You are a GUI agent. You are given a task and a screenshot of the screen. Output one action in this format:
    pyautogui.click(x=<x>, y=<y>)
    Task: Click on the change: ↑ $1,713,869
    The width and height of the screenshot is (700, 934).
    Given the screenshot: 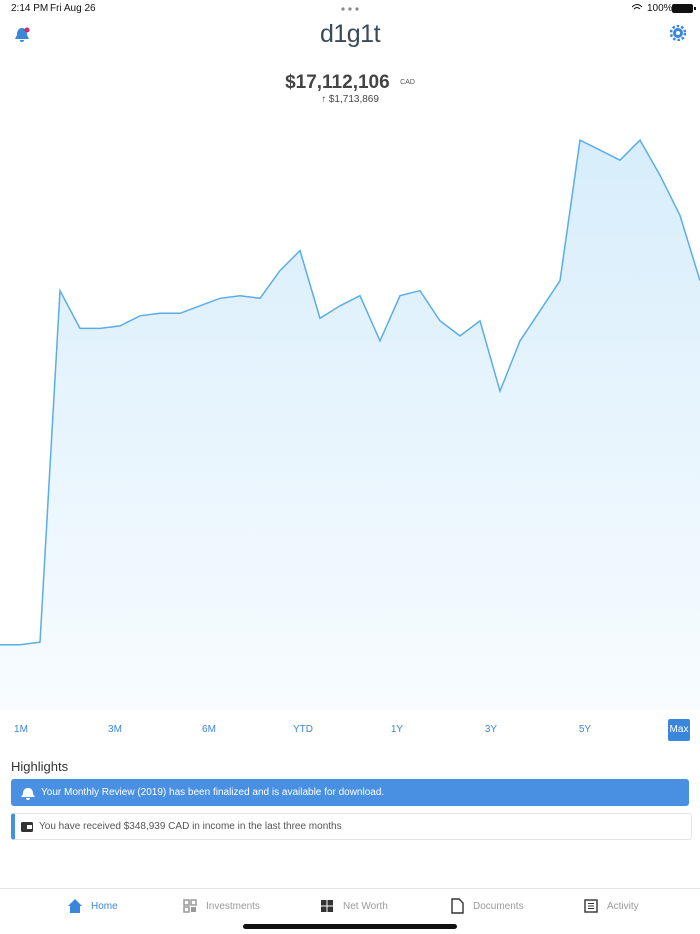 What is the action you would take?
    pyautogui.click(x=350, y=99)
    